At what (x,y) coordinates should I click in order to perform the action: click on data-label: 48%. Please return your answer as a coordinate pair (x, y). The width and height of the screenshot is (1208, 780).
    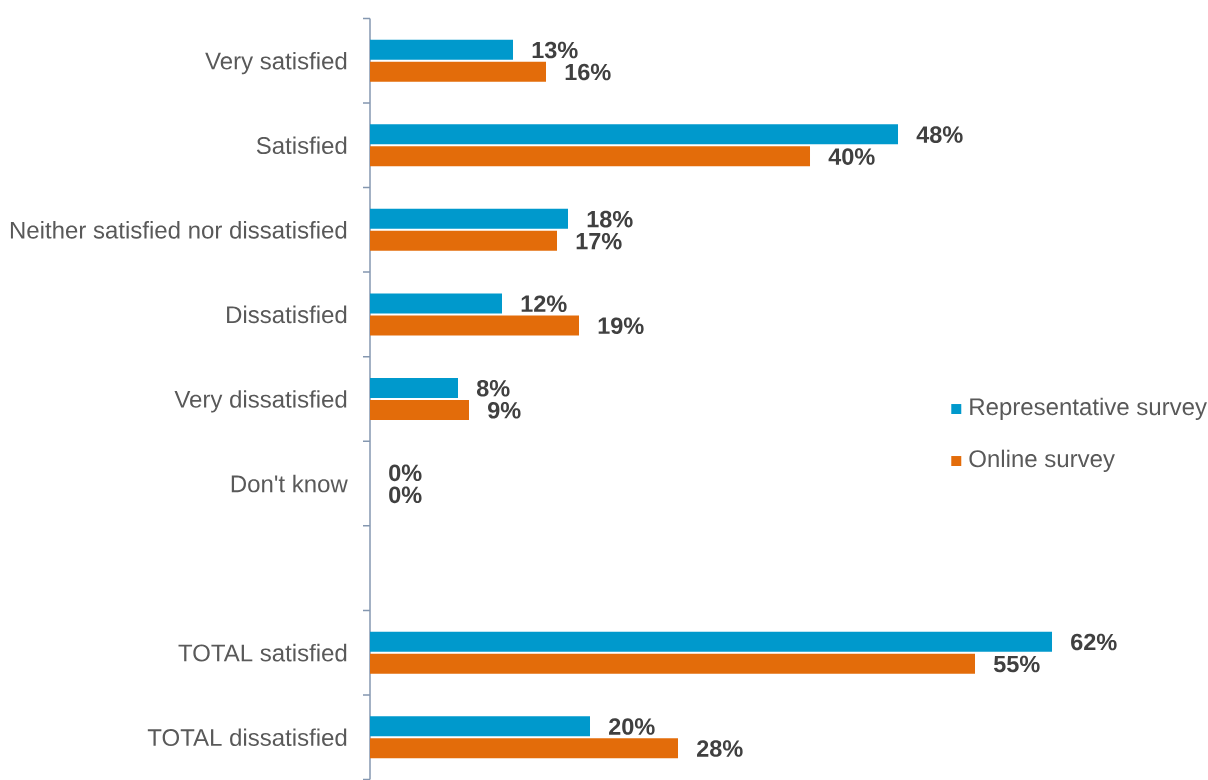
    Looking at the image, I should click on (939, 134).